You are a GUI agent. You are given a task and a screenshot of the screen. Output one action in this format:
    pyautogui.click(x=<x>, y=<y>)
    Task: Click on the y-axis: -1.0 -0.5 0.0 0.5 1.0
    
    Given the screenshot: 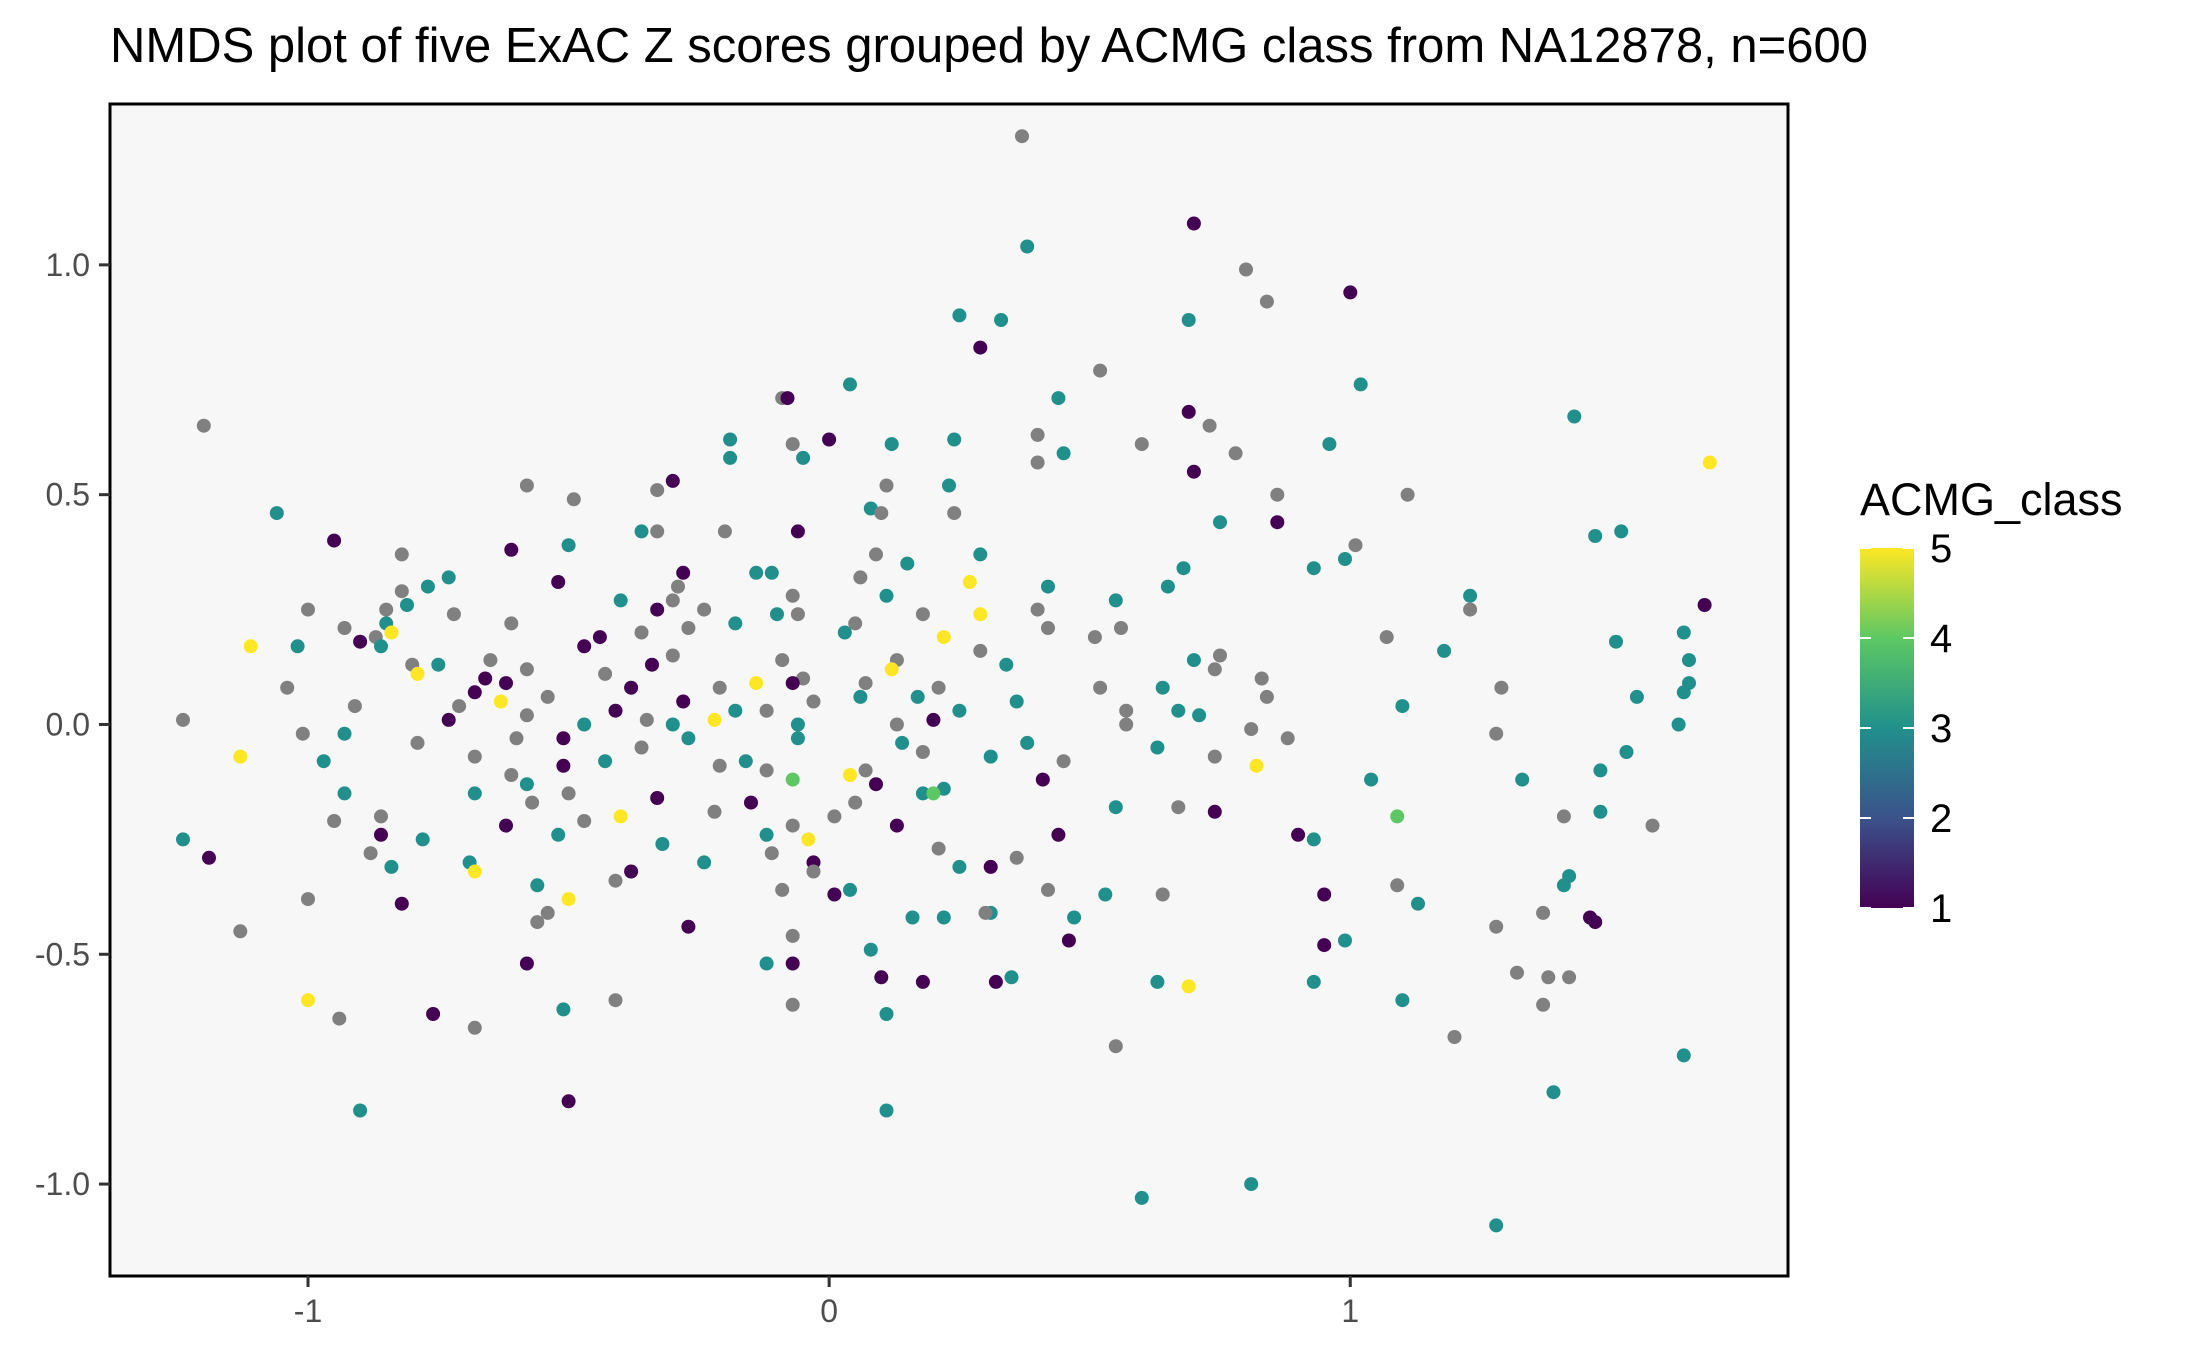 What is the action you would take?
    pyautogui.click(x=72, y=724)
    